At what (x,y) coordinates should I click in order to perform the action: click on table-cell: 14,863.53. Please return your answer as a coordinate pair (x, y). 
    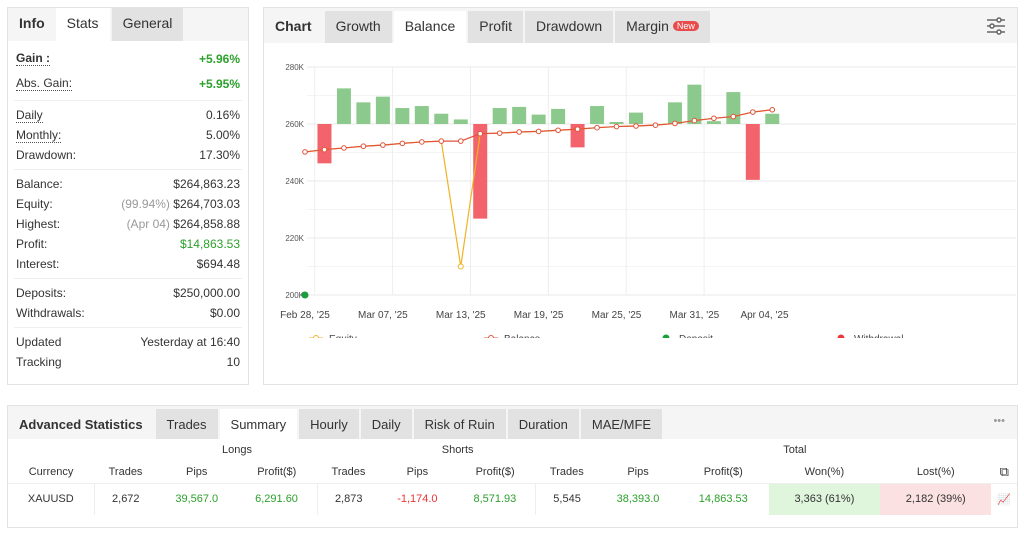
    Looking at the image, I should click on (723, 499).